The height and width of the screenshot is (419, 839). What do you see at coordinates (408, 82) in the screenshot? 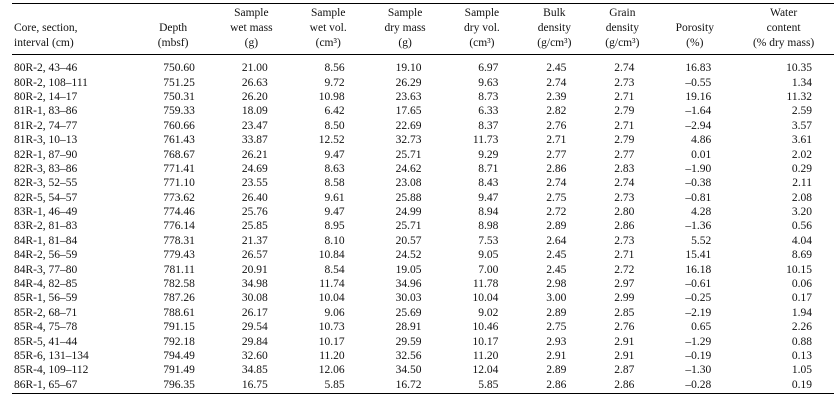
I see `table-cell: 26.29` at bounding box center [408, 82].